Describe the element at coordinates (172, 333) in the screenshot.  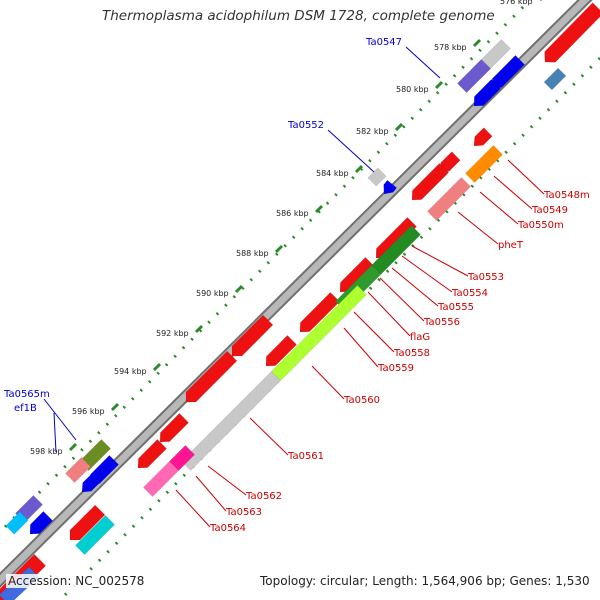
I see `tick-label: 592 kbp` at that location.